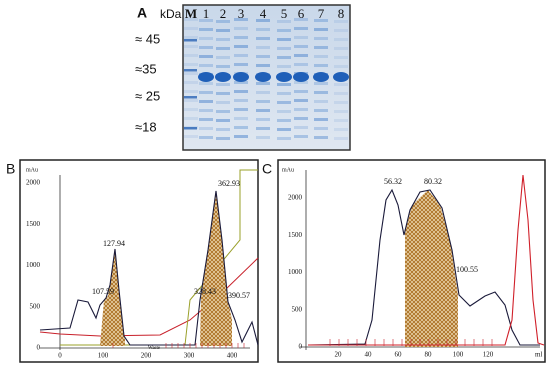  What do you see at coordinates (146, 356) in the screenshot?
I see `x-tick-label: 200` at bounding box center [146, 356].